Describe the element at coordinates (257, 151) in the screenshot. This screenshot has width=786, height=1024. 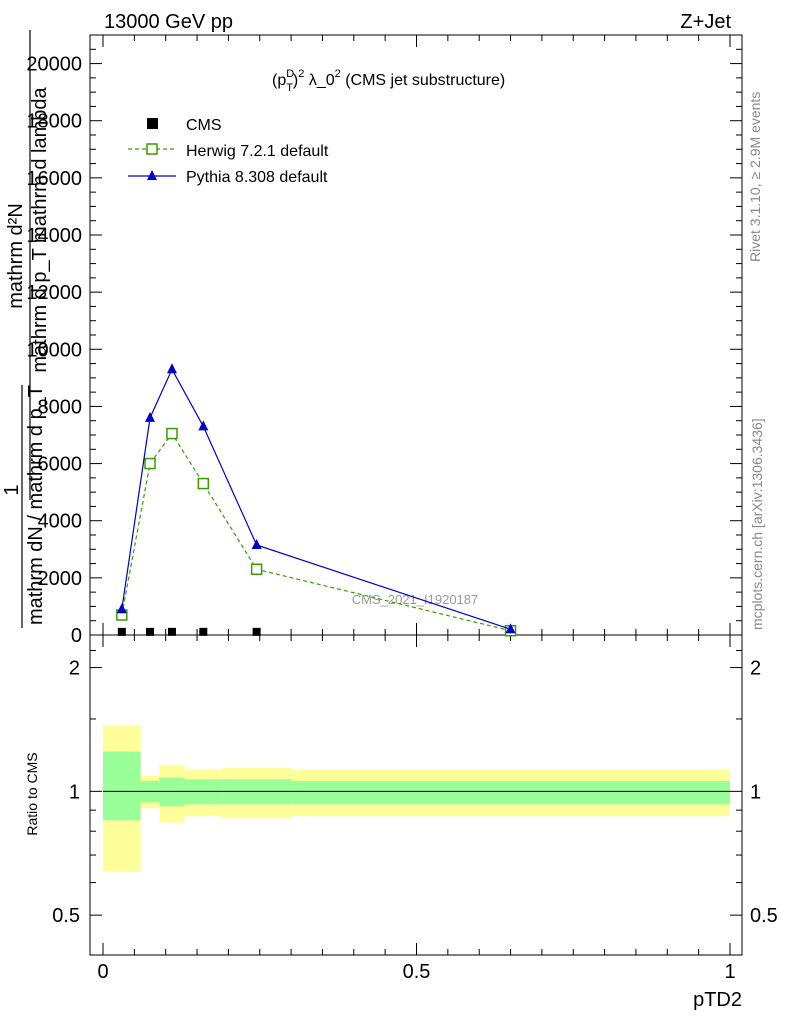
I see `legend-label-herwig: Herwig 7.2.1 default` at that location.